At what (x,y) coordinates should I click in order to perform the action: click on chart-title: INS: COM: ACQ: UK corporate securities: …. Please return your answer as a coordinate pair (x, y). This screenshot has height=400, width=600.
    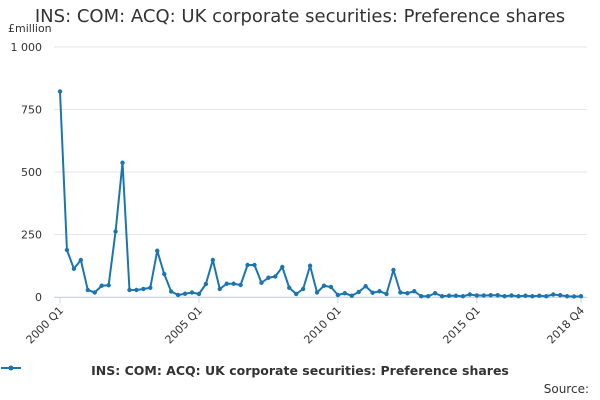
    Looking at the image, I should click on (300, 16).